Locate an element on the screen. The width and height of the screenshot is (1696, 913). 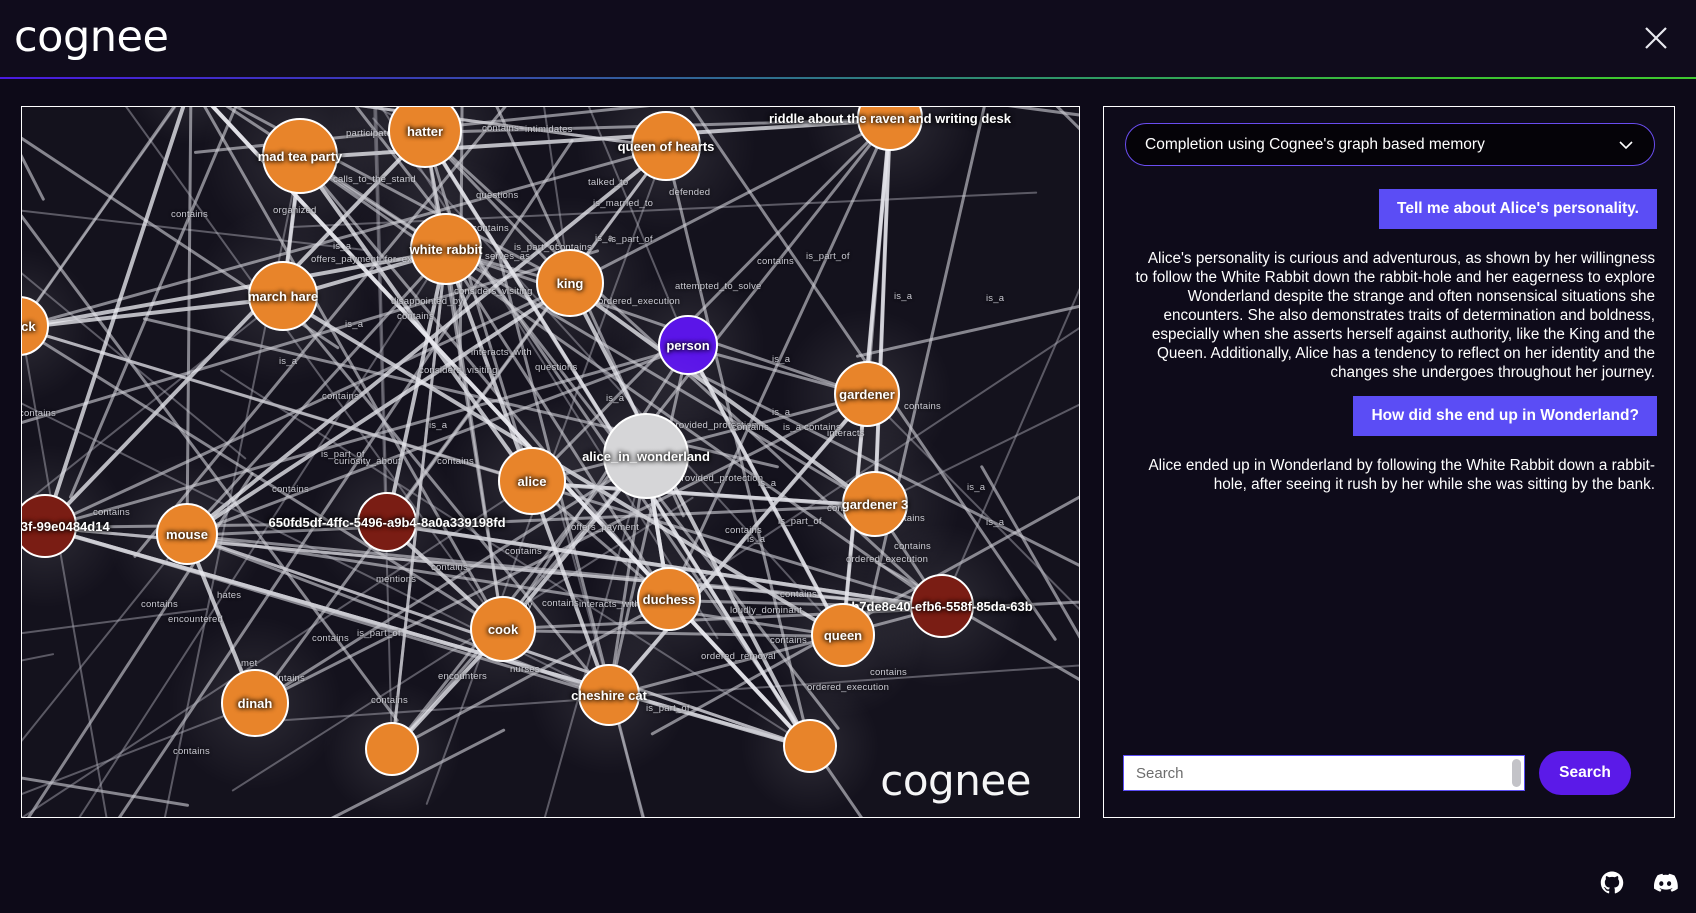
graph-edge-label: ordered_execution is located at coordinates (887, 559).